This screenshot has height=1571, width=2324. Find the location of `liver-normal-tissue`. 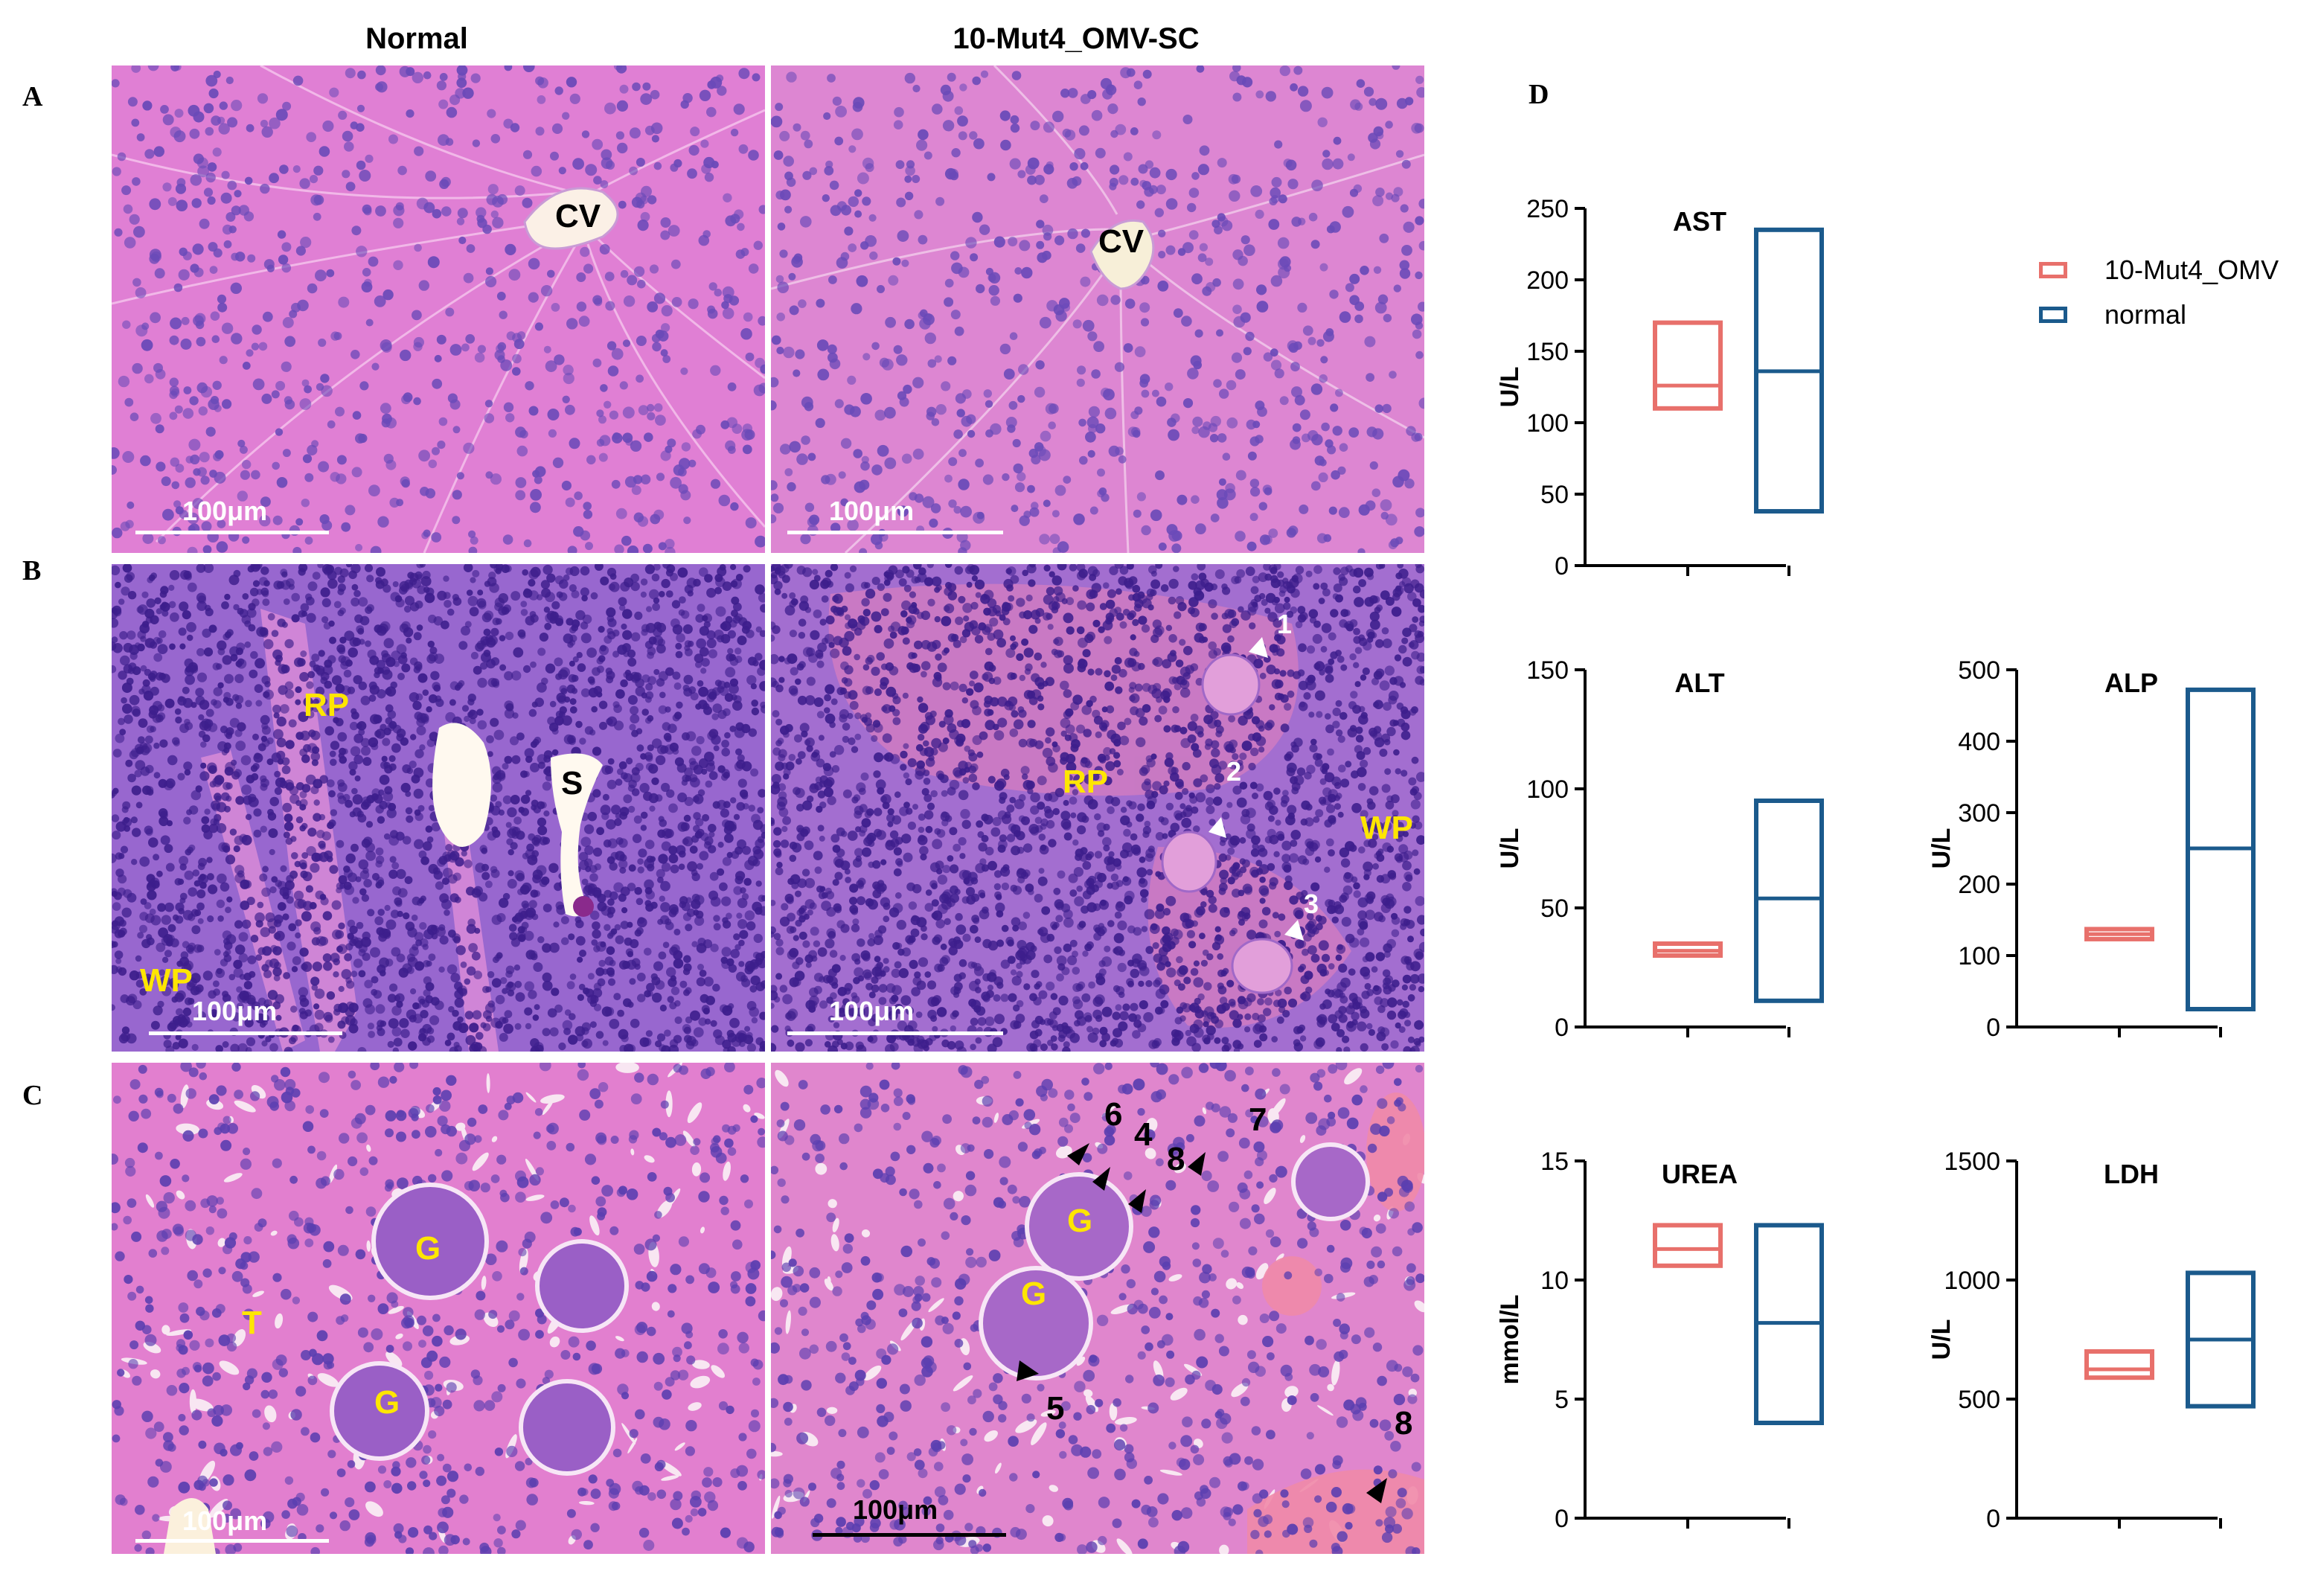

liver-normal-tissue is located at coordinates (439, 309).